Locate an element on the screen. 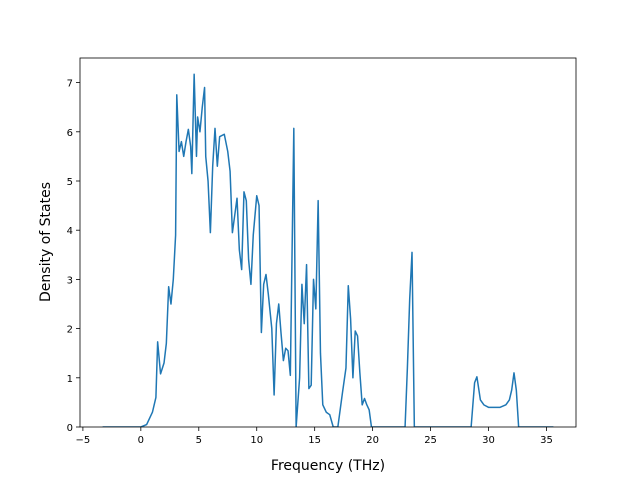 This screenshot has width=640, height=480. x-tick-label: 25 is located at coordinates (430, 440).